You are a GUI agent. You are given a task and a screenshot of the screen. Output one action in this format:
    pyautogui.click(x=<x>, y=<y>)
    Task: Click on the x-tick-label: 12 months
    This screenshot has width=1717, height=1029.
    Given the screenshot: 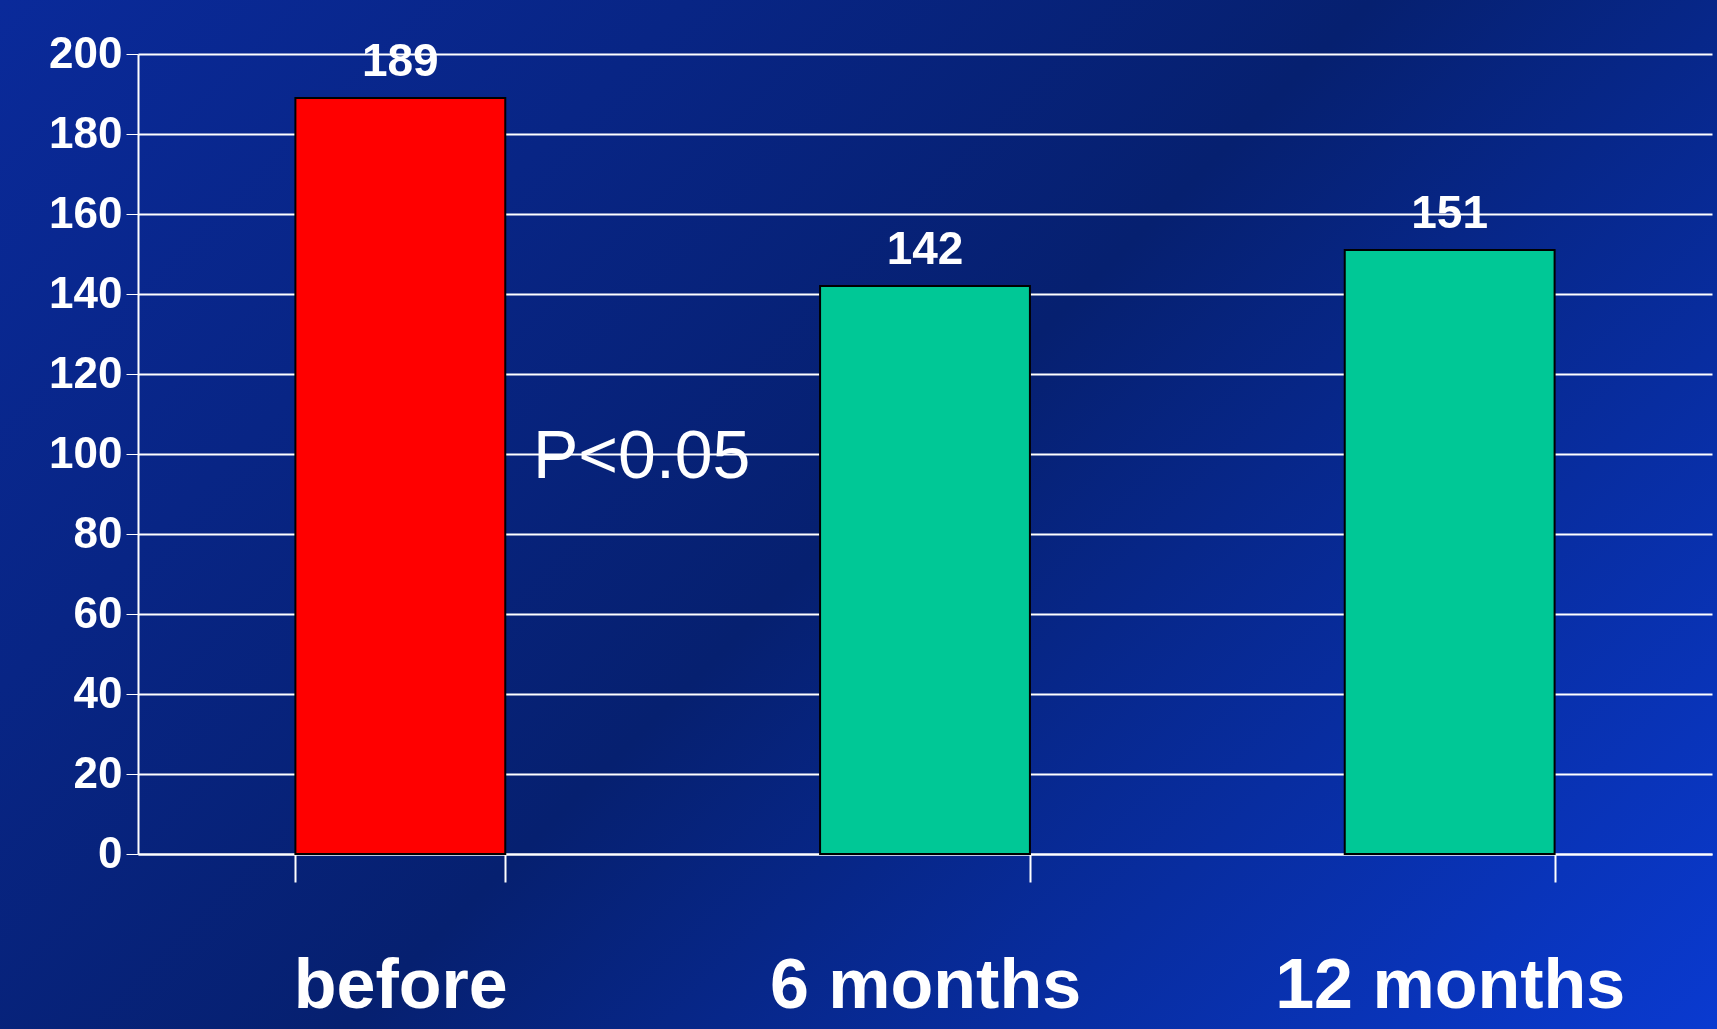 What is the action you would take?
    pyautogui.click(x=1450, y=983)
    